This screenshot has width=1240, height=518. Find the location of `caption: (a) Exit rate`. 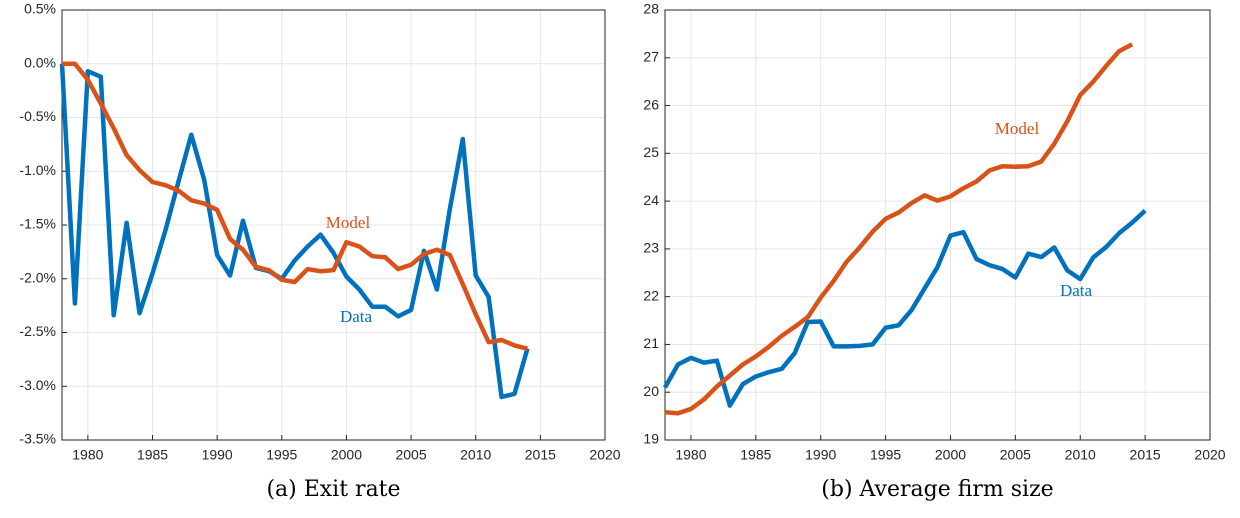

caption: (a) Exit rate is located at coordinates (333, 489).